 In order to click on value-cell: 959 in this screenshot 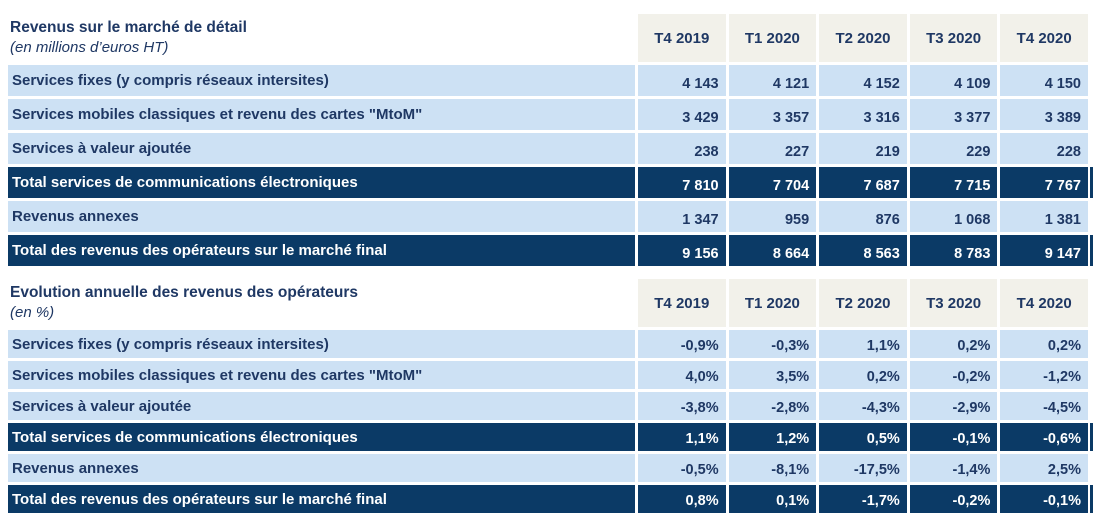, I will do `click(772, 216)`.